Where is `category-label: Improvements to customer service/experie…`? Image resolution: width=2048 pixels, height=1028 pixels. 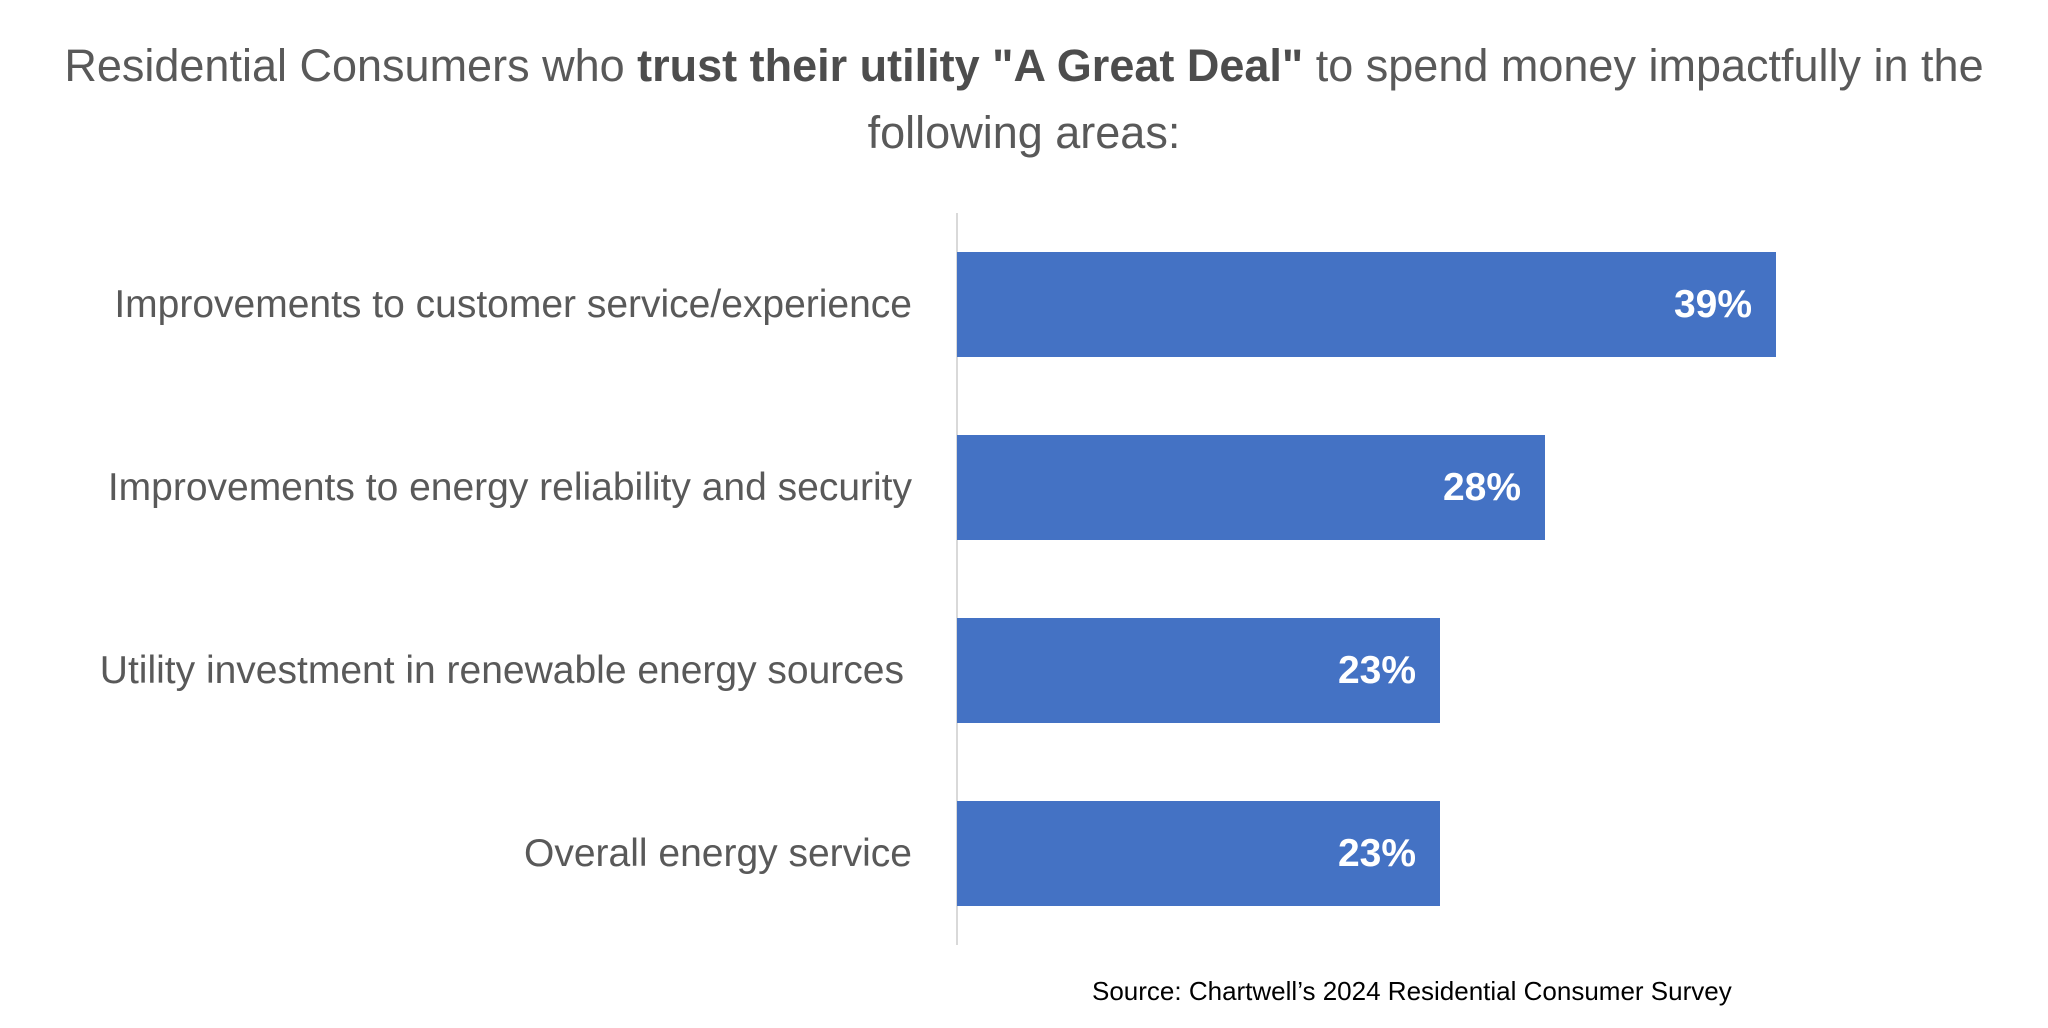
category-label: Improvements to customer service/experie… is located at coordinates (513, 304).